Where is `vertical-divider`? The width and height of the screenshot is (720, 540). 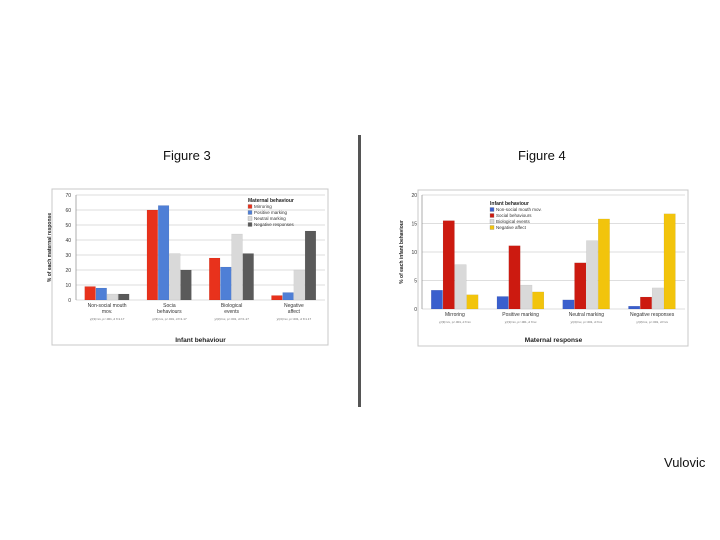 vertical-divider is located at coordinates (359, 271).